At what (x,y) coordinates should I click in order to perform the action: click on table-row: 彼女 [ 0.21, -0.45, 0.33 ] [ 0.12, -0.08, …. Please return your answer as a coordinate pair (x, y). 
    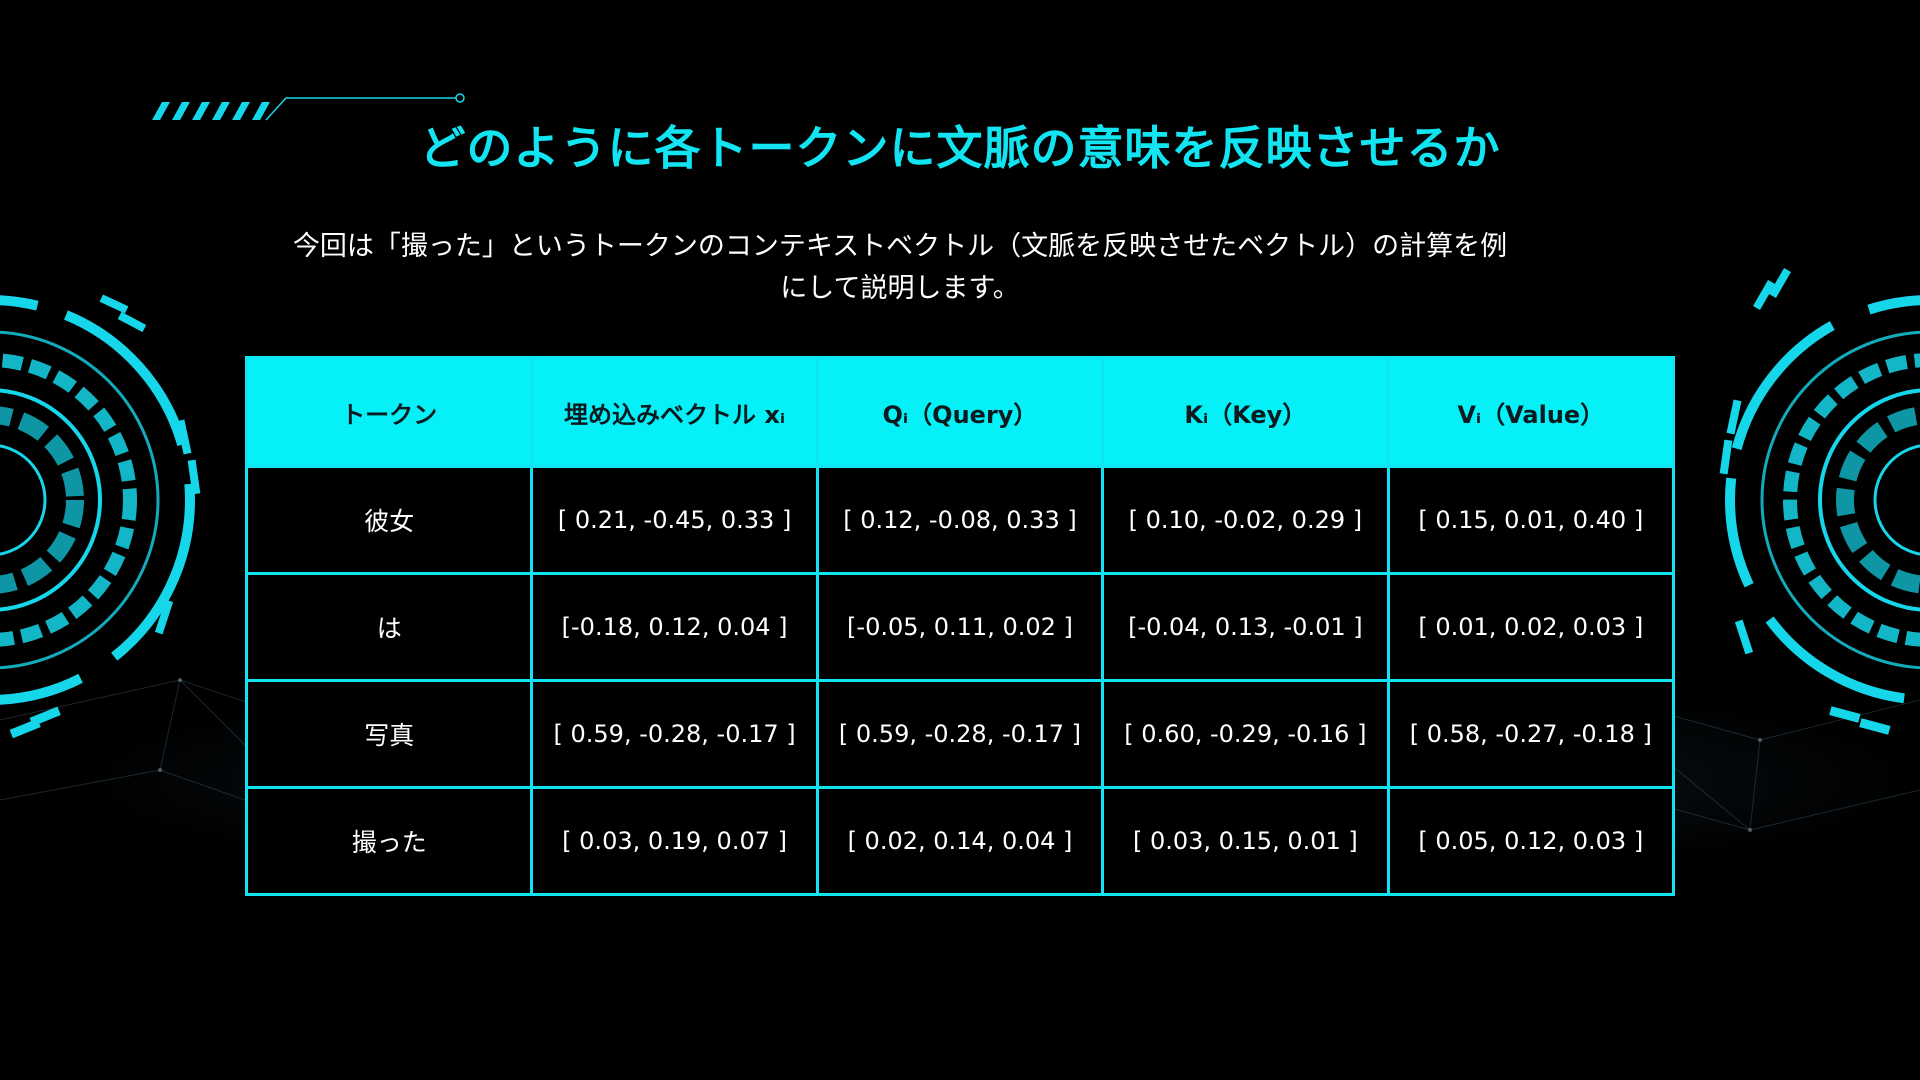
    Looking at the image, I should click on (960, 520).